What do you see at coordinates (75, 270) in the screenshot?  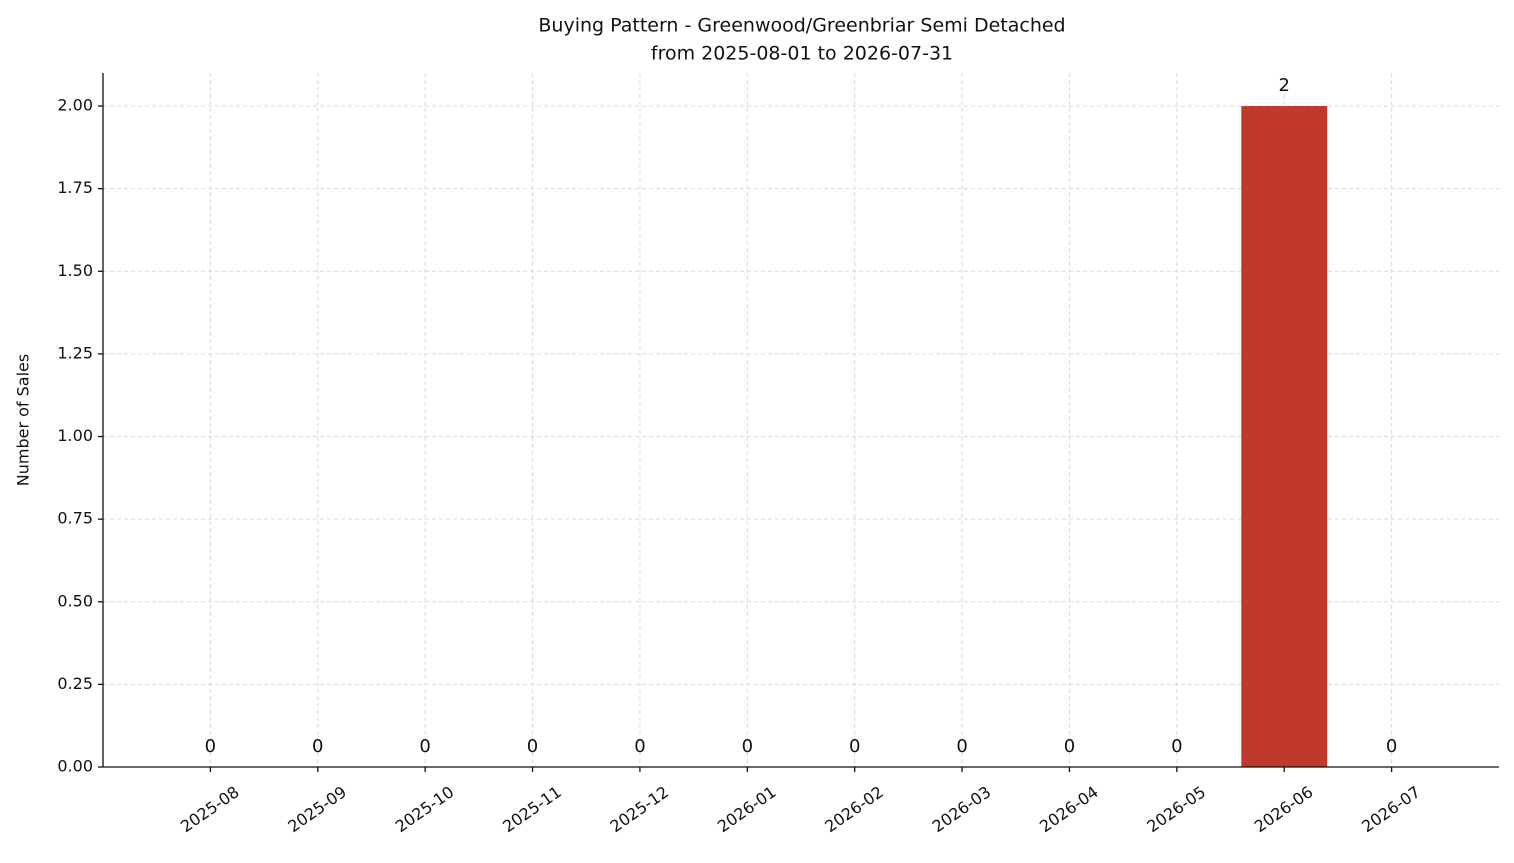 I see `y-tick-label: 1.50` at bounding box center [75, 270].